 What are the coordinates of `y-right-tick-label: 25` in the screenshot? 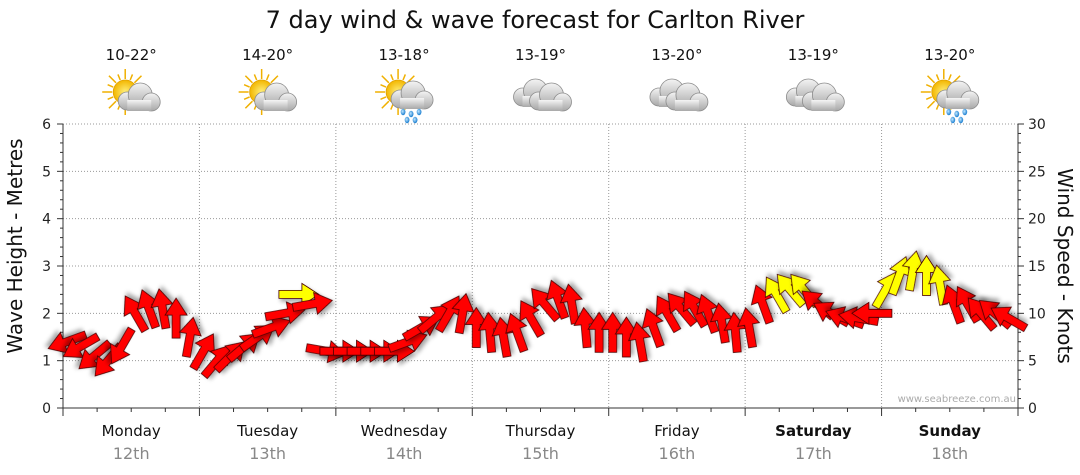 It's located at (1037, 172).